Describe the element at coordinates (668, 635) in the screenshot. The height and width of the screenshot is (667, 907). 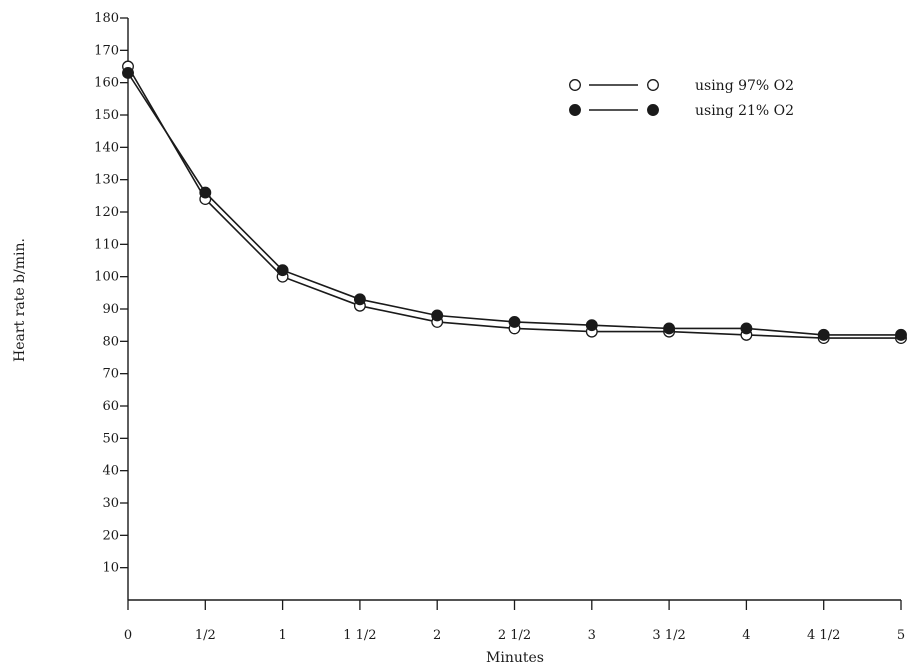
I see `x-tick-label: 3 1/2` at that location.